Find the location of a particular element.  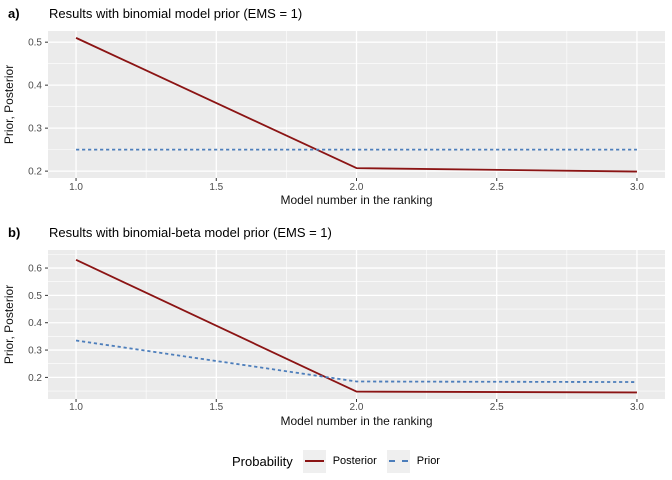

legend-label-posterior: Posterior is located at coordinates (354, 461).